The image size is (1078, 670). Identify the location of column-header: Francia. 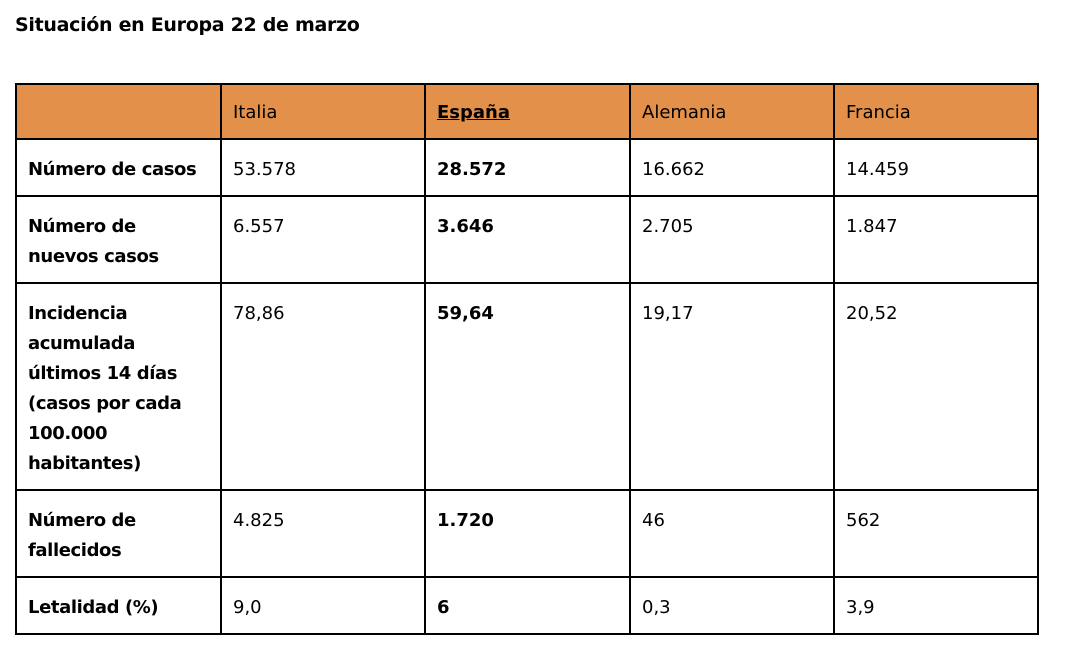
(936, 111).